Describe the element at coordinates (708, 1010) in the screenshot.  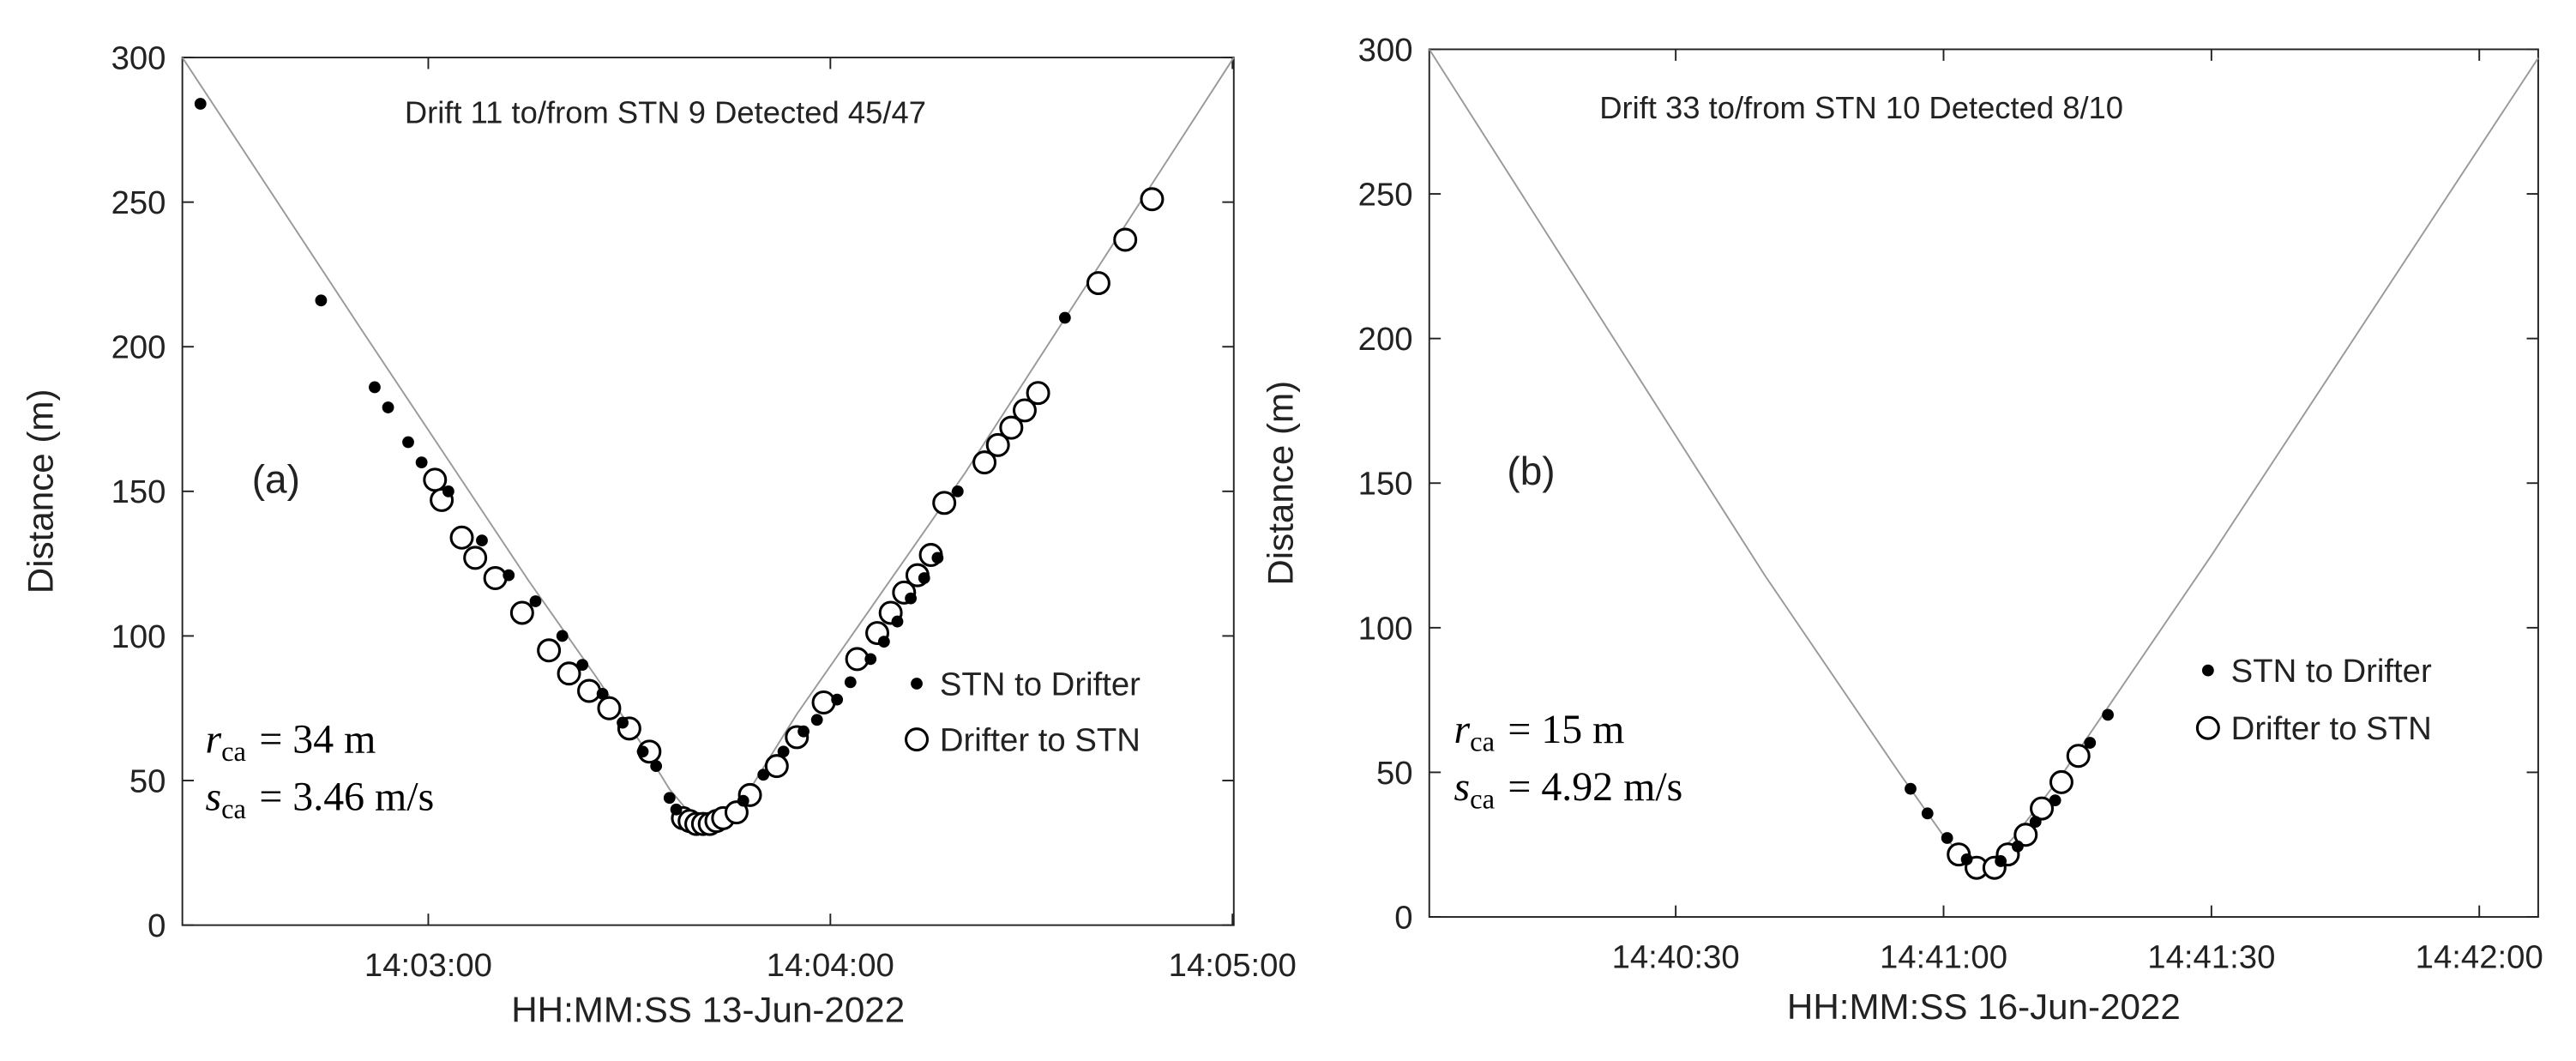
I see `x-axis-label: HH:MM:SS 13-Jun-2022` at that location.